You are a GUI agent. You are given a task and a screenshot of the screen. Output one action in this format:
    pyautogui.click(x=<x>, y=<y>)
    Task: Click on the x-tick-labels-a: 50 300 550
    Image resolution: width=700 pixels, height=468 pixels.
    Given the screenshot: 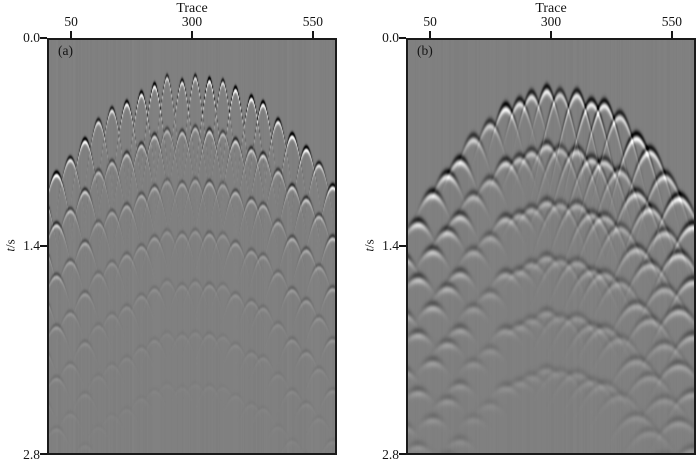 What is the action you would take?
    pyautogui.click(x=192, y=15)
    